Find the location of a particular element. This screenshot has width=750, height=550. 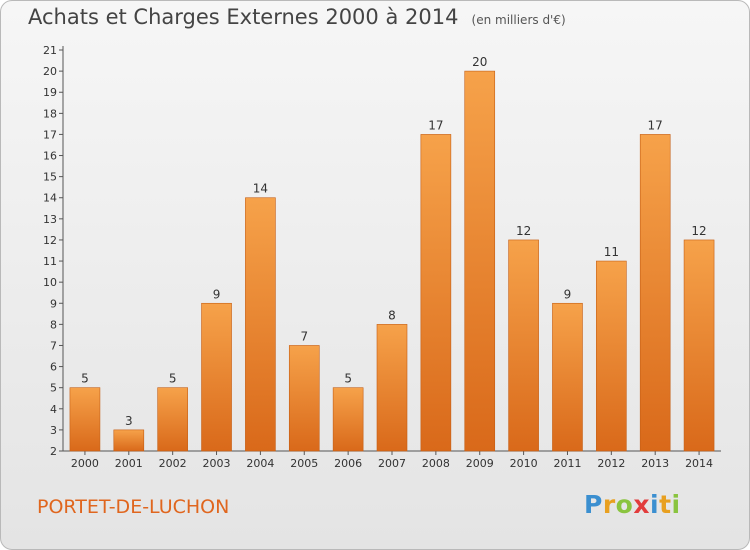

bar-2003 is located at coordinates (216, 377).